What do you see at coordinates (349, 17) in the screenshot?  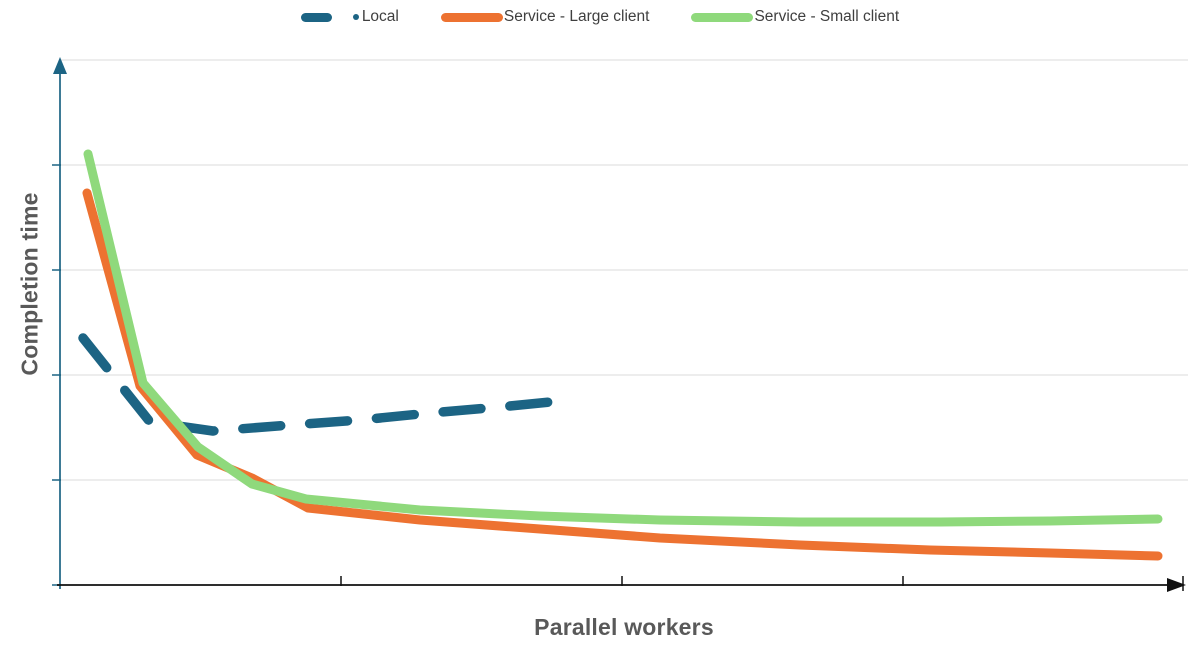 I see `legend-item-local: Local` at bounding box center [349, 17].